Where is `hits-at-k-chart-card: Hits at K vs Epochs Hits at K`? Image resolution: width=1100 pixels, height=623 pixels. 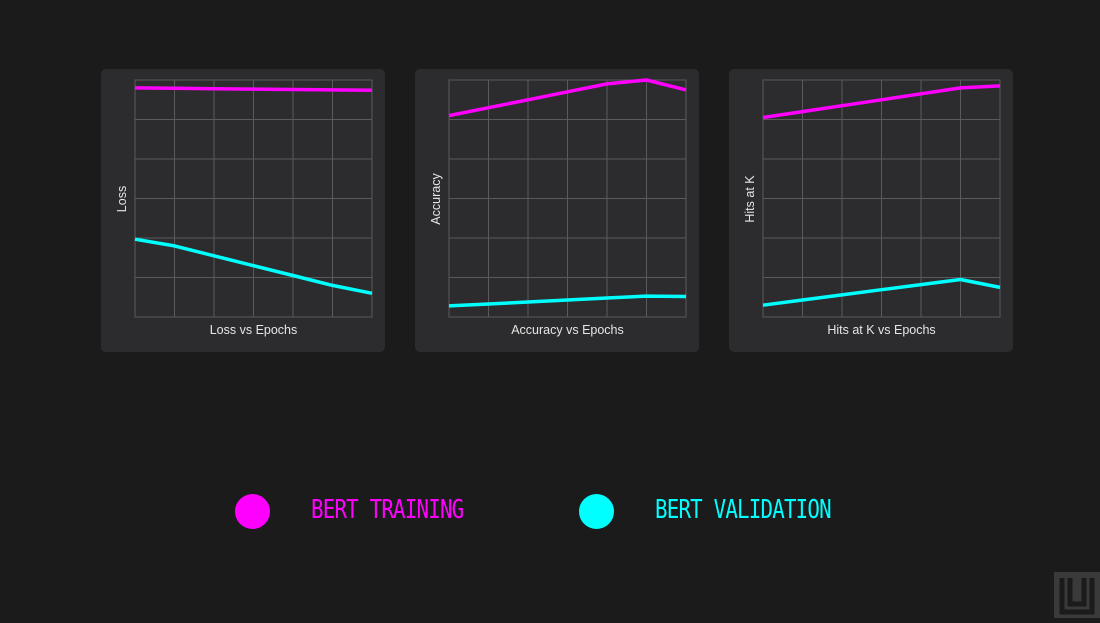
hits-at-k-chart-card: Hits at K vs Epochs Hits at K is located at coordinates (871, 210).